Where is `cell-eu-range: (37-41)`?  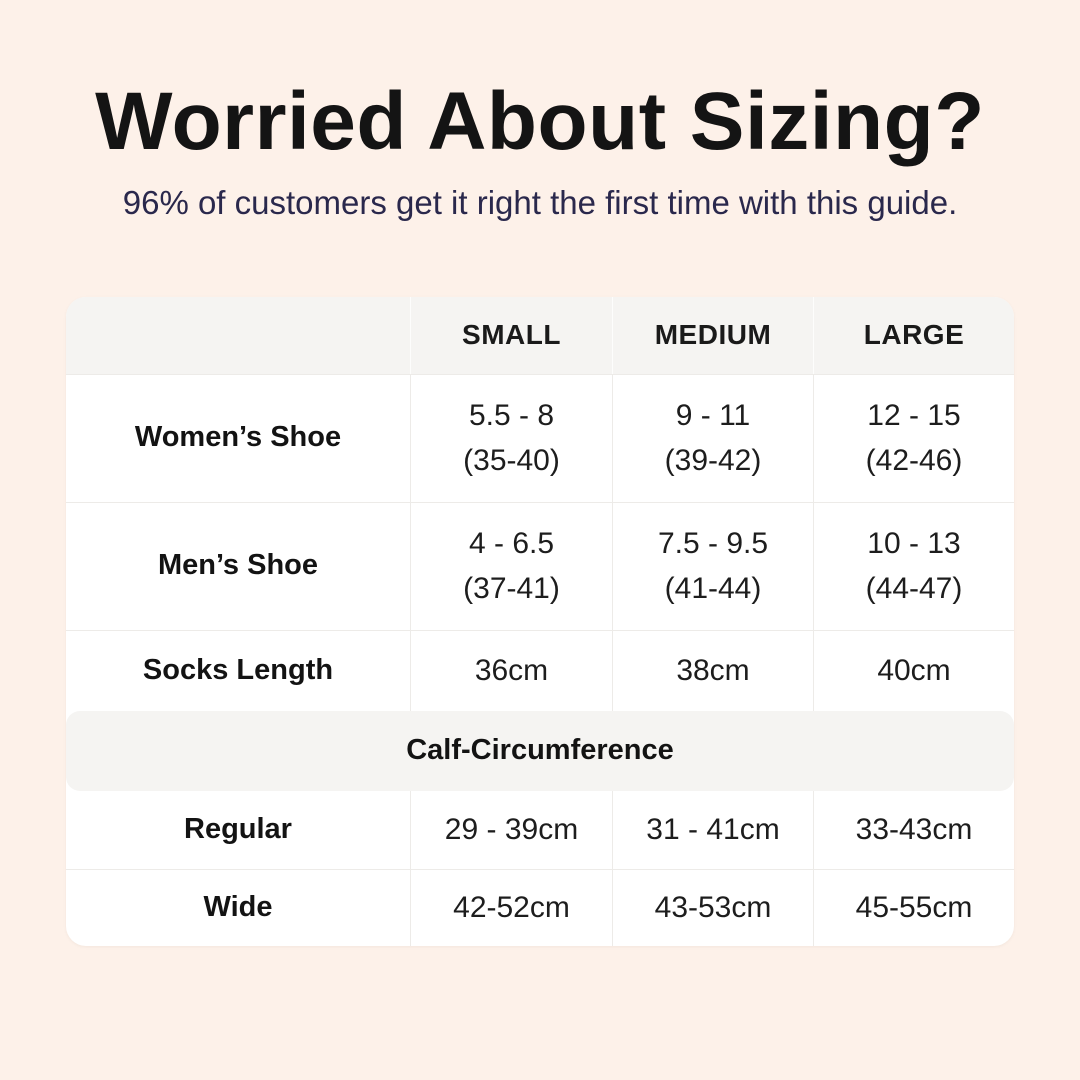
cell-eu-range: (37-41) is located at coordinates (511, 589).